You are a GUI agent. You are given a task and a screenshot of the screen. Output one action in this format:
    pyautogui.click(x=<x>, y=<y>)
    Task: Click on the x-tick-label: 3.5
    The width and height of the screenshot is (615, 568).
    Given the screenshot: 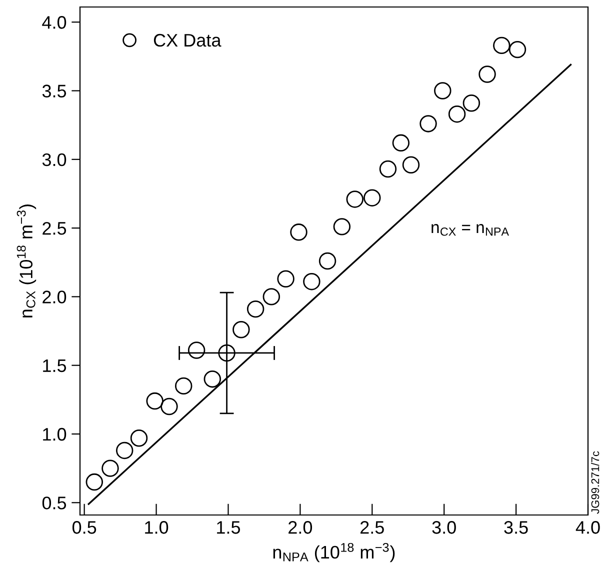 What is the action you would take?
    pyautogui.click(x=516, y=527)
    